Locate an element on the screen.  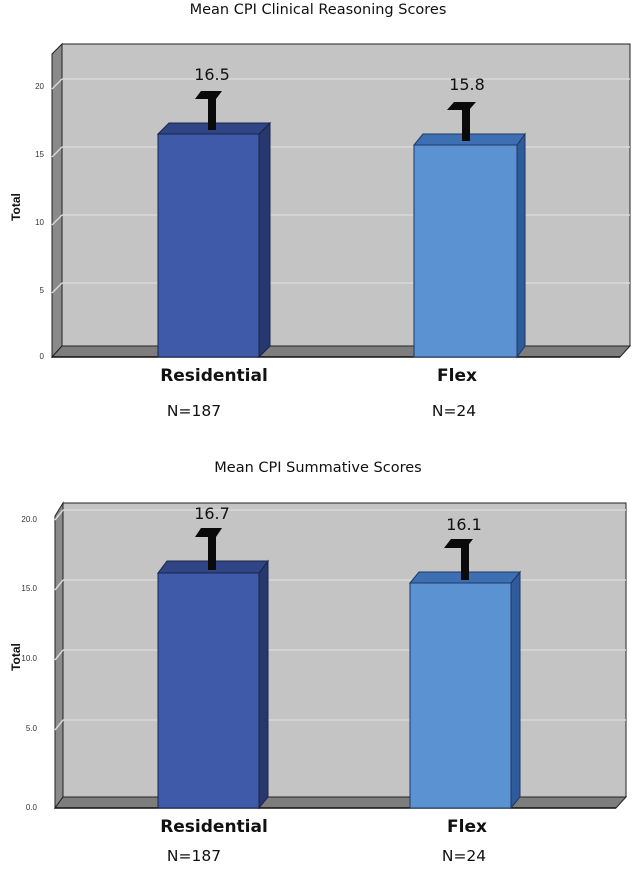
y-tick-0: 0 is located at coordinates (41, 356).